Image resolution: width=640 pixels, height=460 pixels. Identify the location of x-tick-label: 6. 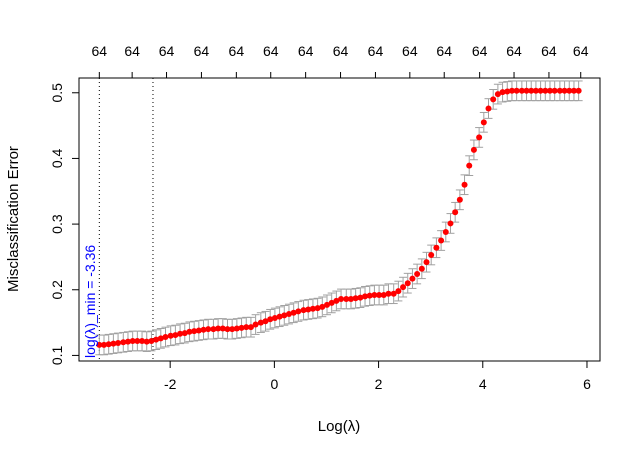
(587, 384).